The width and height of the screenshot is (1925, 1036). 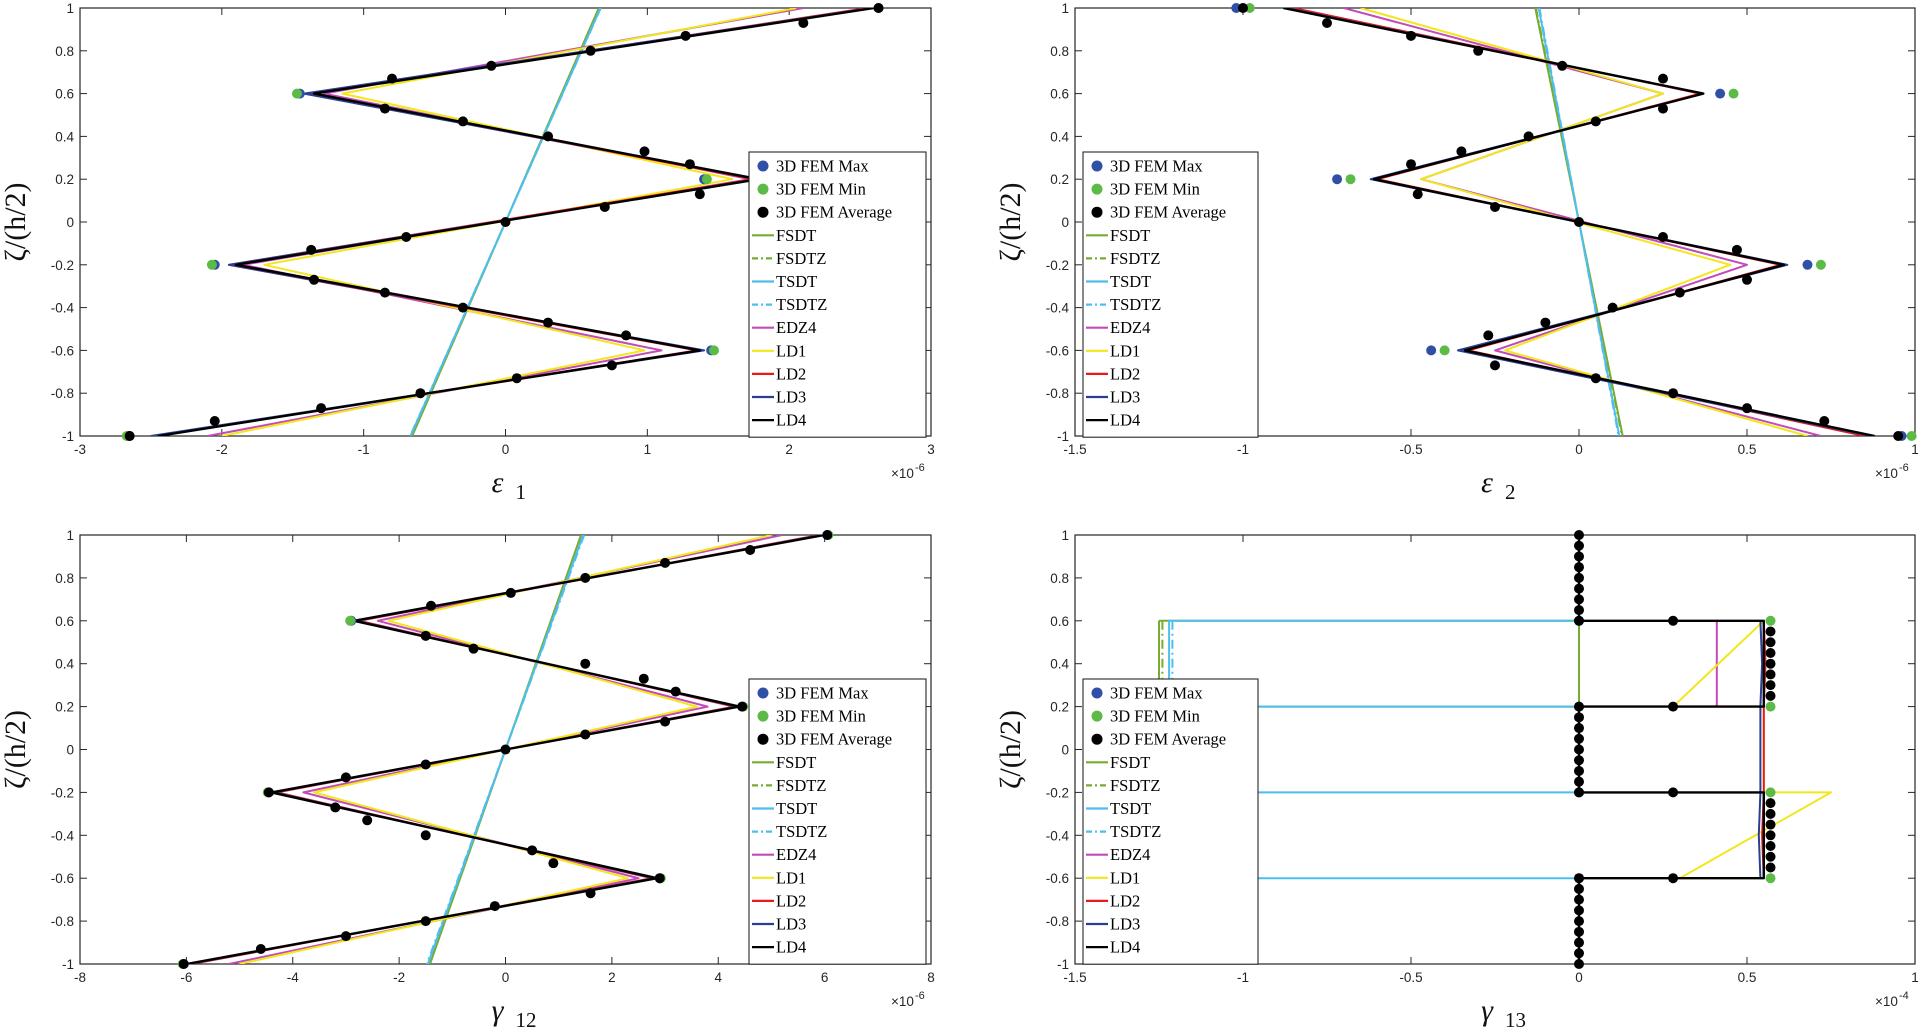 I want to click on legend-label: 3D FEM Max, so click(x=822, y=166).